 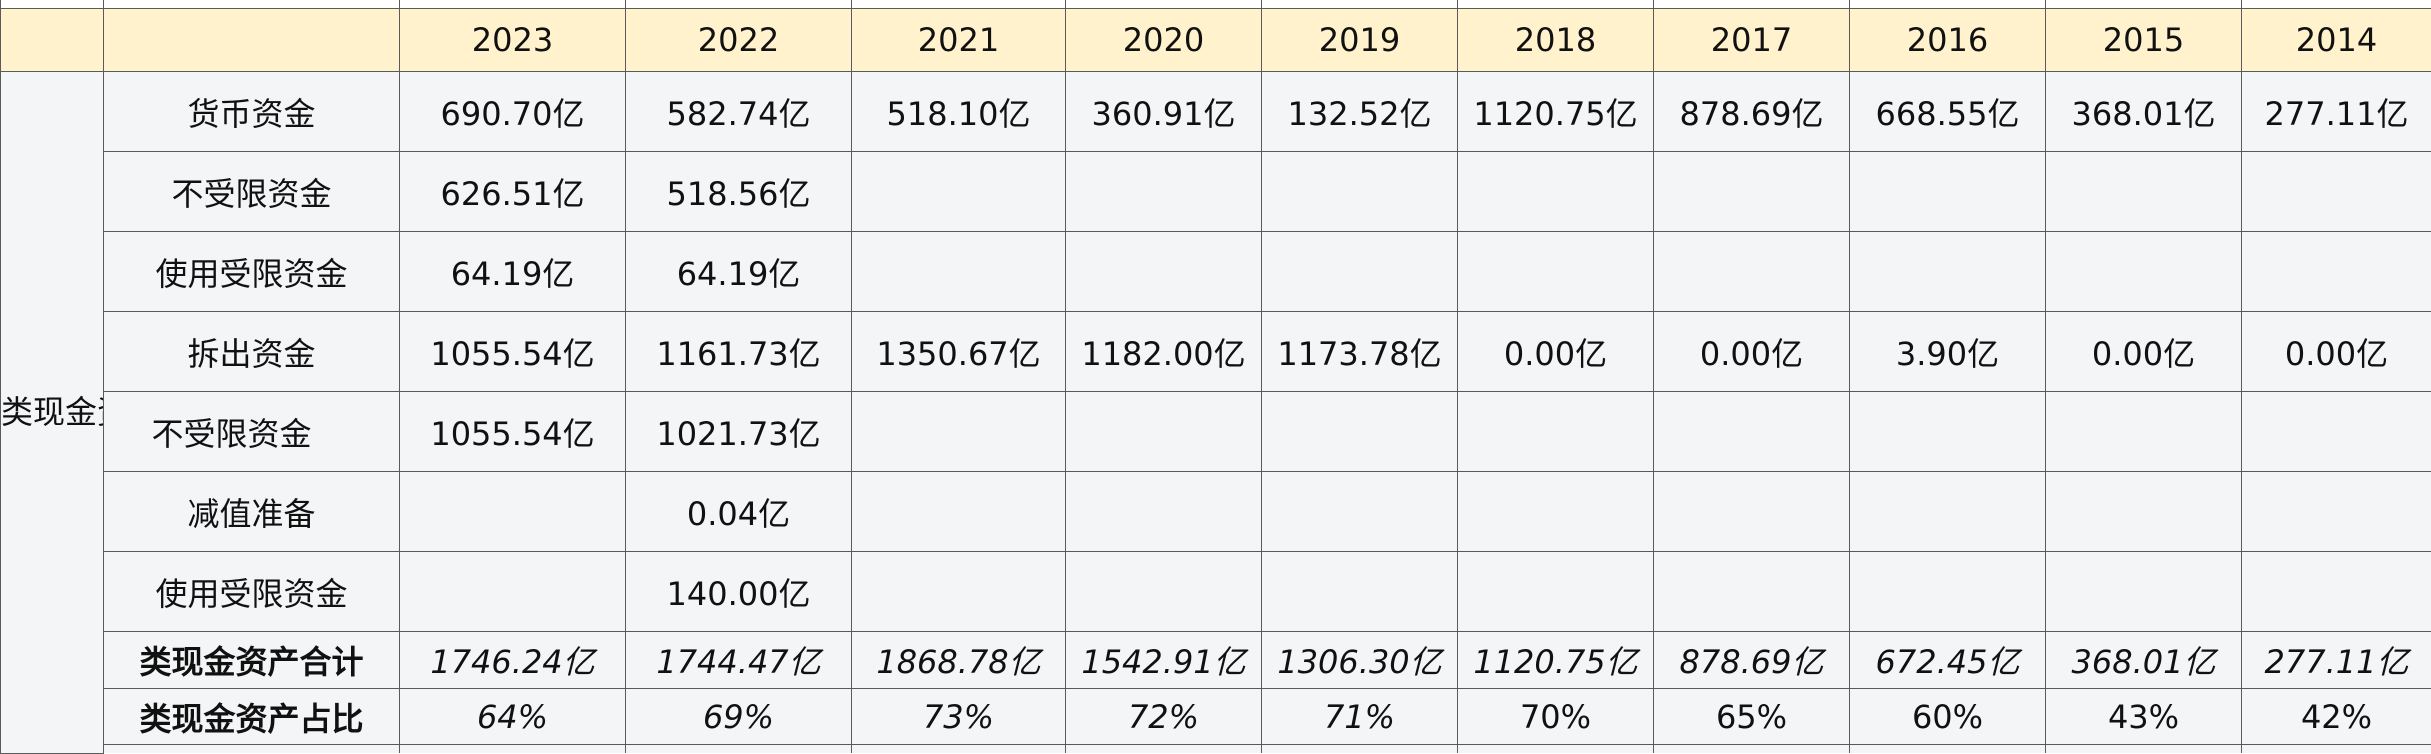 I want to click on value-cell: 1306.30亿, so click(x=1360, y=660).